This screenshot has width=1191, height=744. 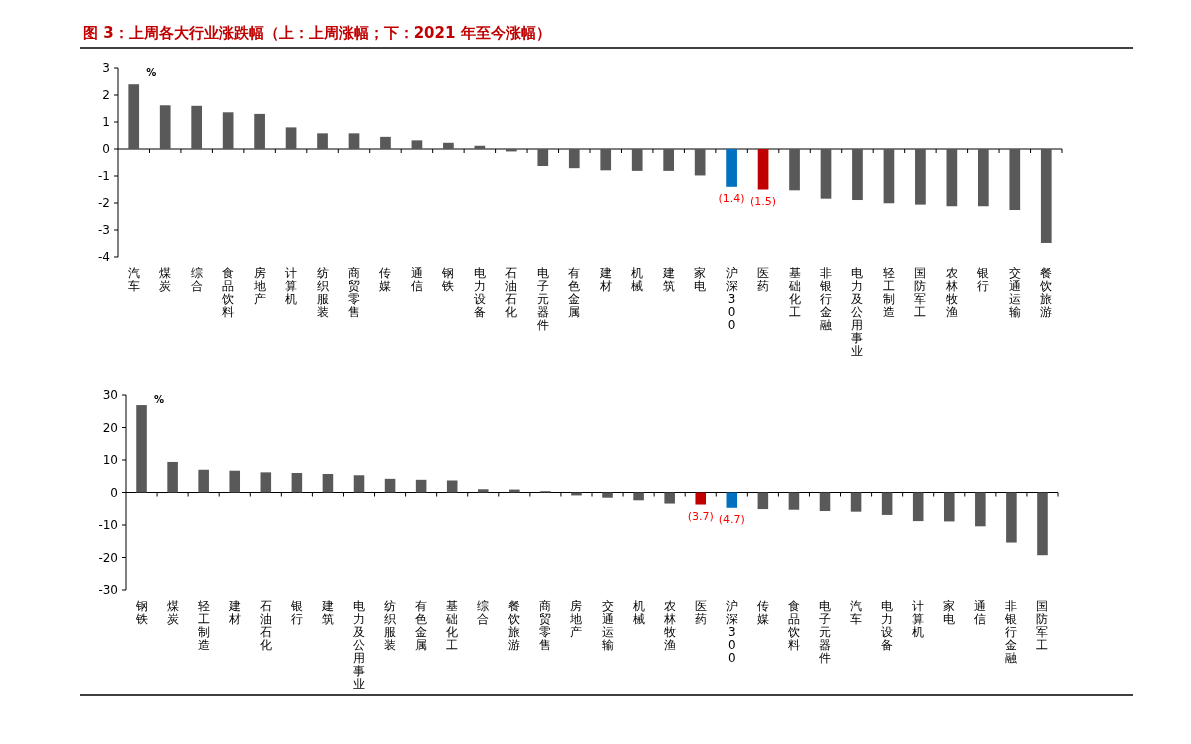 What do you see at coordinates (983, 279) in the screenshot?
I see `x-tick-label: 银行` at bounding box center [983, 279].